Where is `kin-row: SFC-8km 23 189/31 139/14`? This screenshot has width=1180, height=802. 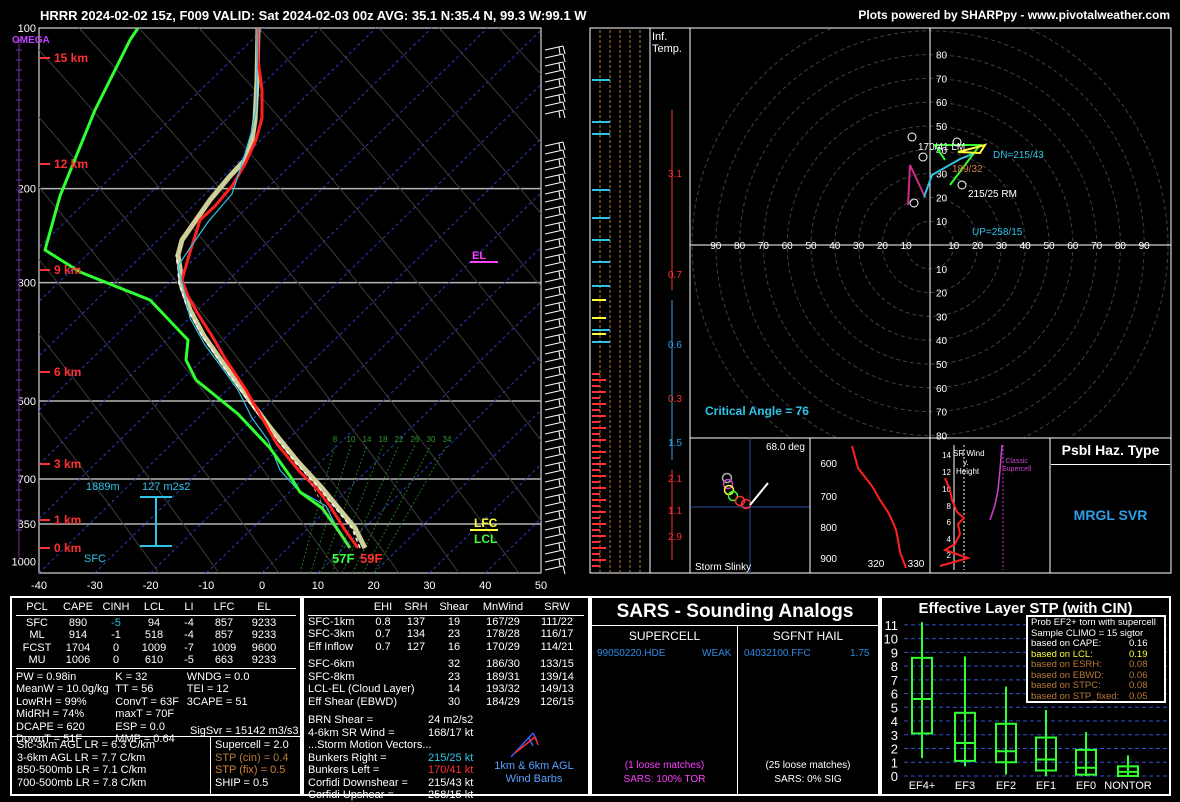
kin-row: SFC-8km 23 189/31 139/14 is located at coordinates (446, 677).